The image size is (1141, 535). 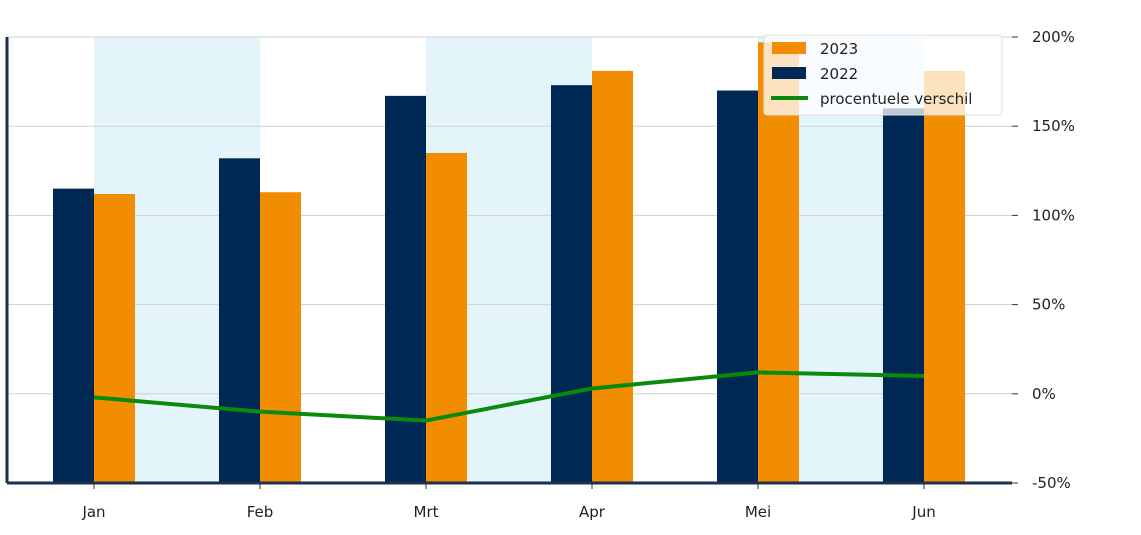 I want to click on y-tick-label: 0%, so click(x=1044, y=394).